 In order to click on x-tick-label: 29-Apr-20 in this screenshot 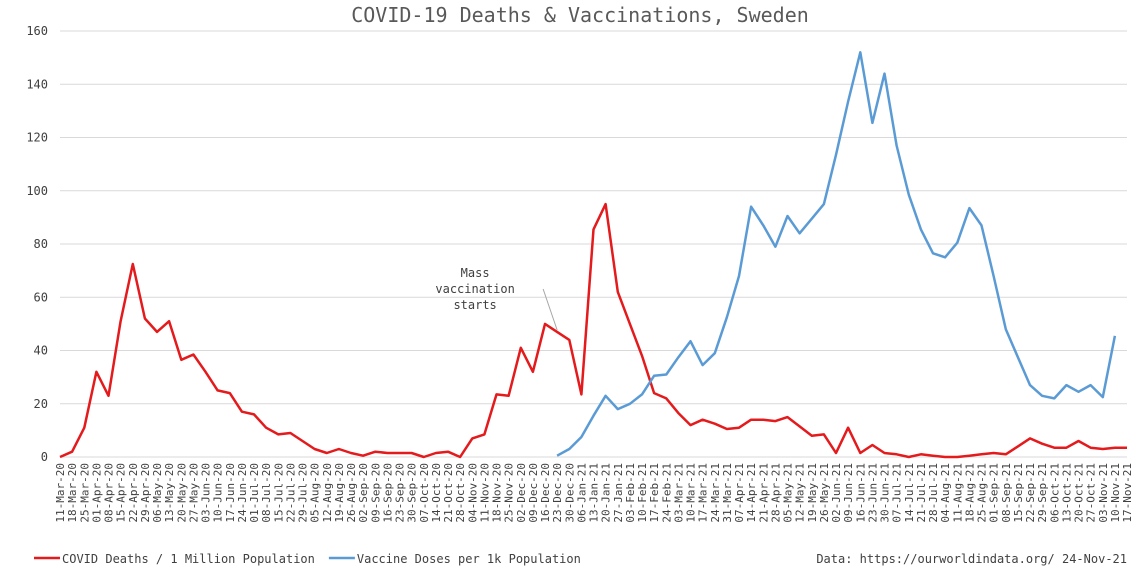, I will do `click(145, 493)`.